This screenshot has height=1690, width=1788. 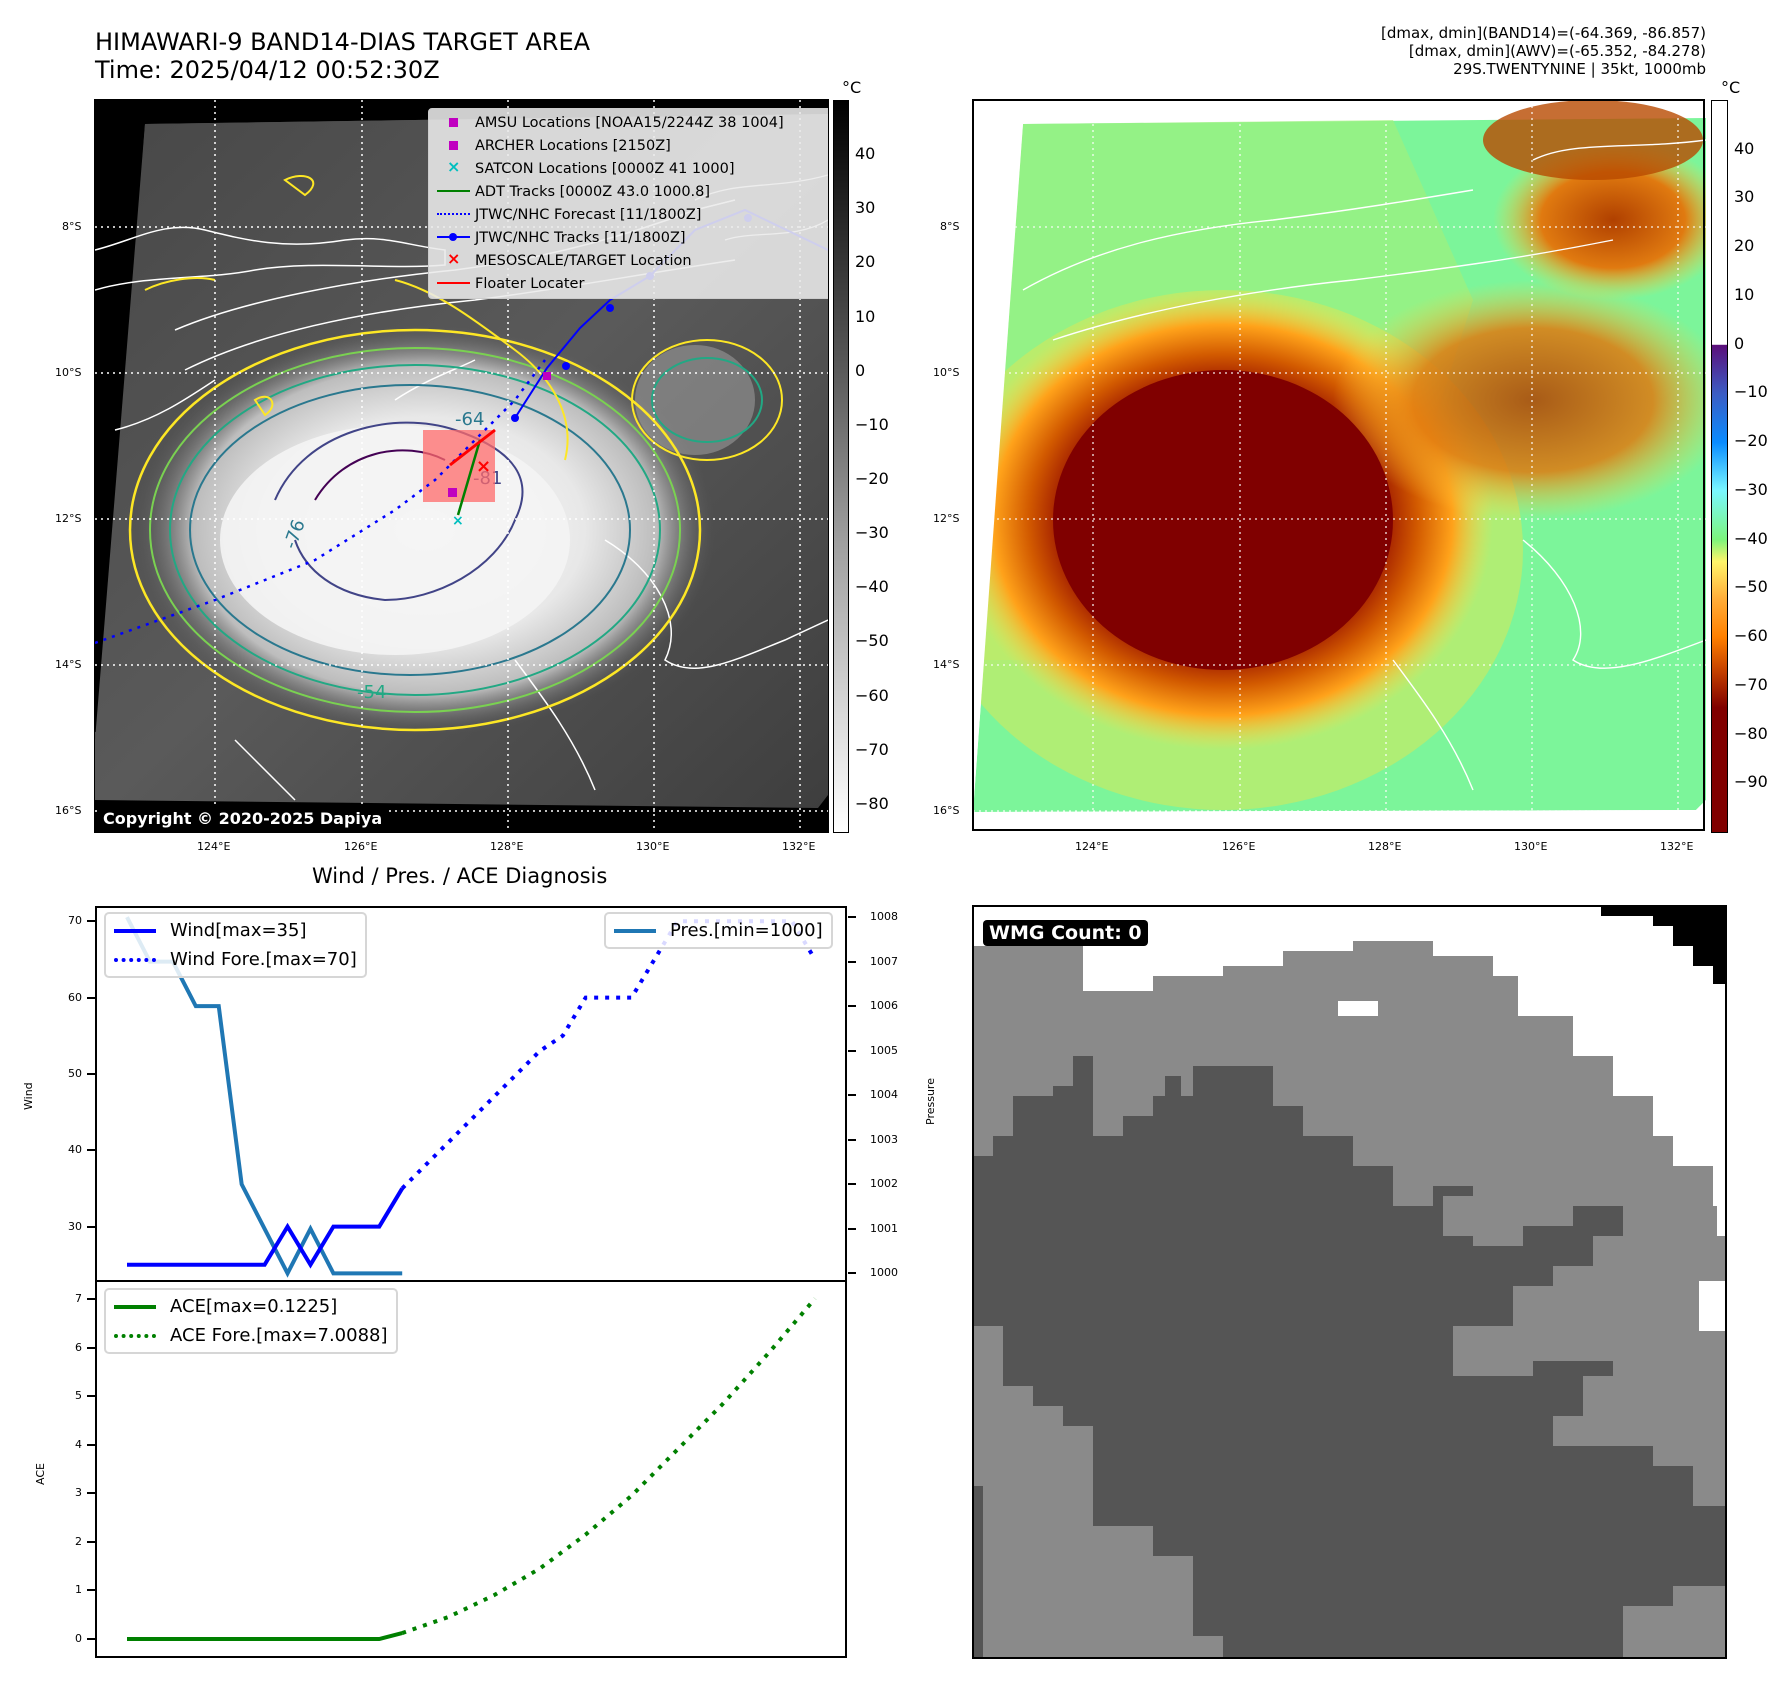 I want to click on colorbar-tick: −90, so click(x=1751, y=782).